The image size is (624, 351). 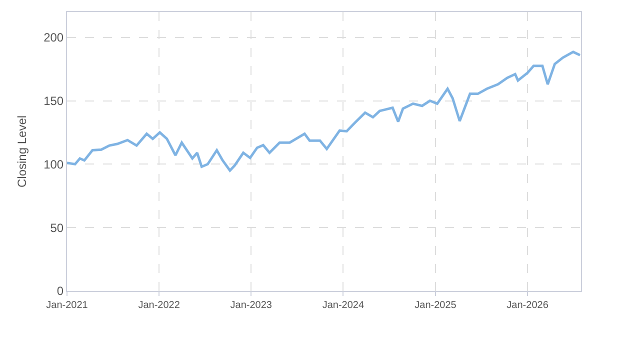 I want to click on y-tick-label: 100, so click(x=54, y=164).